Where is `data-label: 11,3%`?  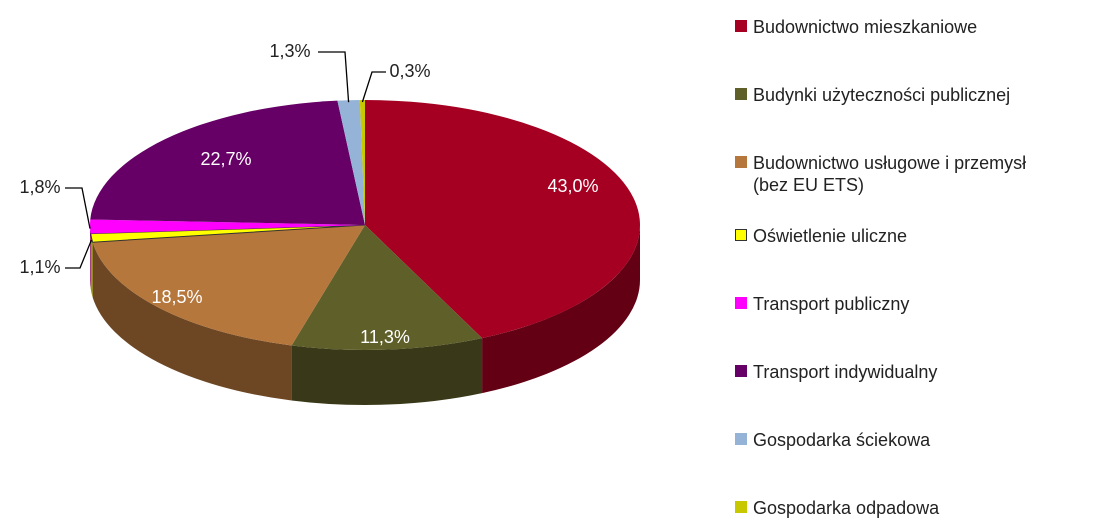 data-label: 11,3% is located at coordinates (385, 337).